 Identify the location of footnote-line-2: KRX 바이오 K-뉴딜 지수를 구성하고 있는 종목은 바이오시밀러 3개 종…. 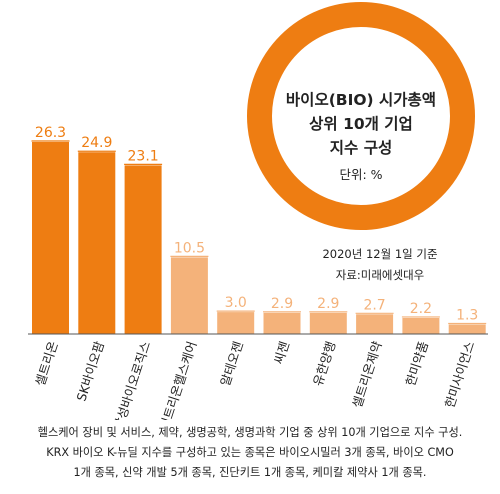
(250, 452).